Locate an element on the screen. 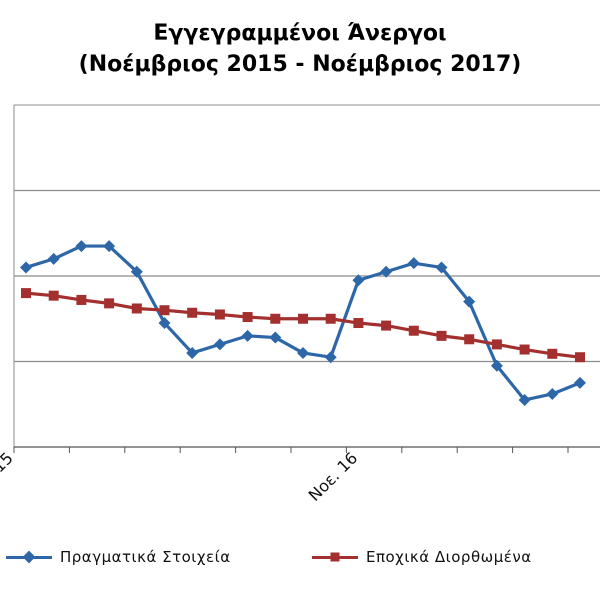 This screenshot has height=600, width=600. legend-swatch-actual is located at coordinates (29, 557).